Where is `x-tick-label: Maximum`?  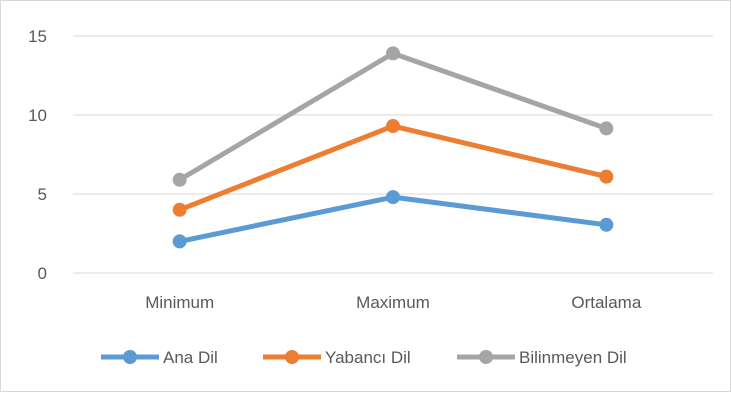 x-tick-label: Maximum is located at coordinates (393, 302).